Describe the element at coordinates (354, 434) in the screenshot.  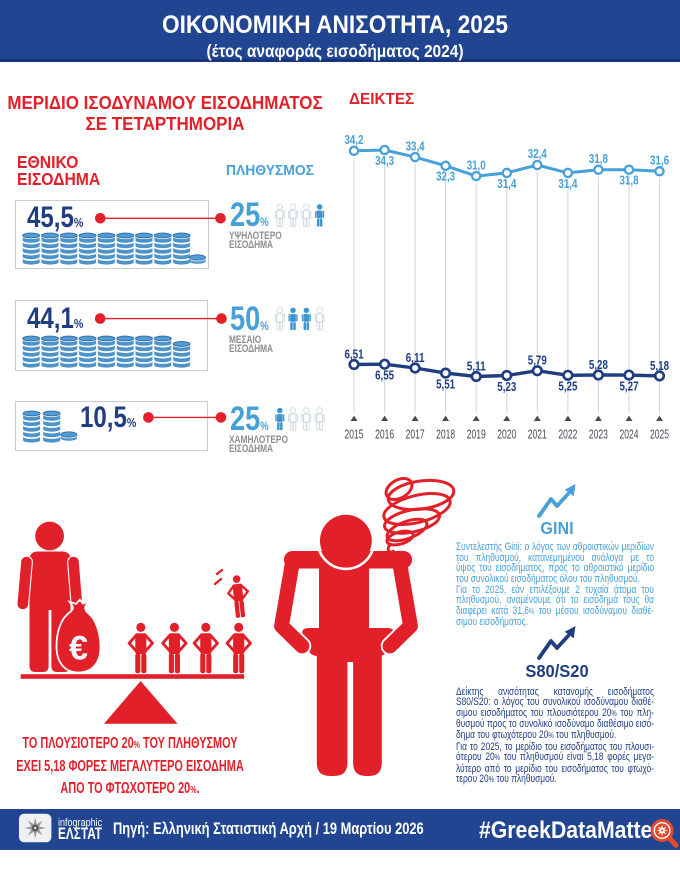
I see `svg-text: 2015` at that location.